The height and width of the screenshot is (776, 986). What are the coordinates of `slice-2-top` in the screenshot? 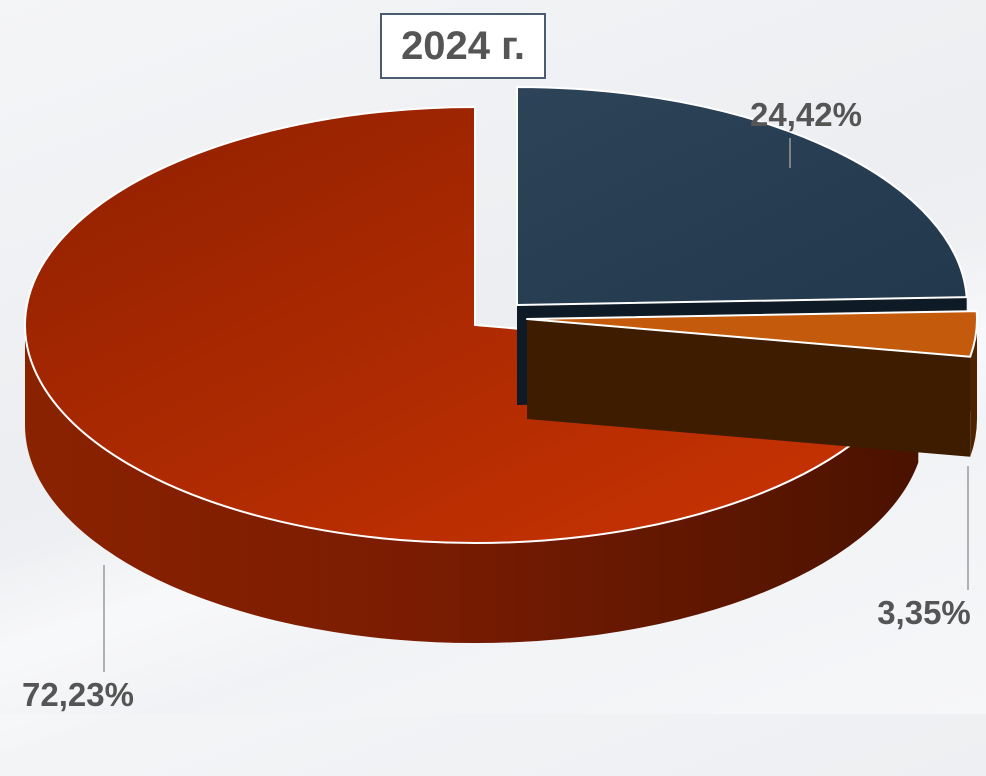 It's located at (752, 334).